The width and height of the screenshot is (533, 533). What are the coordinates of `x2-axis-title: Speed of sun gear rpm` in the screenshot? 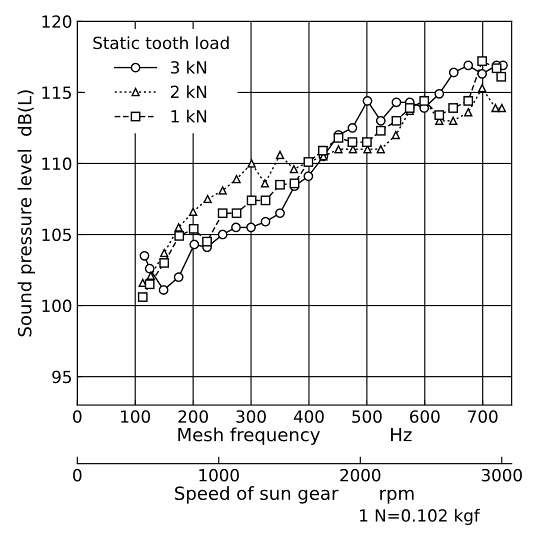 It's located at (294, 495).